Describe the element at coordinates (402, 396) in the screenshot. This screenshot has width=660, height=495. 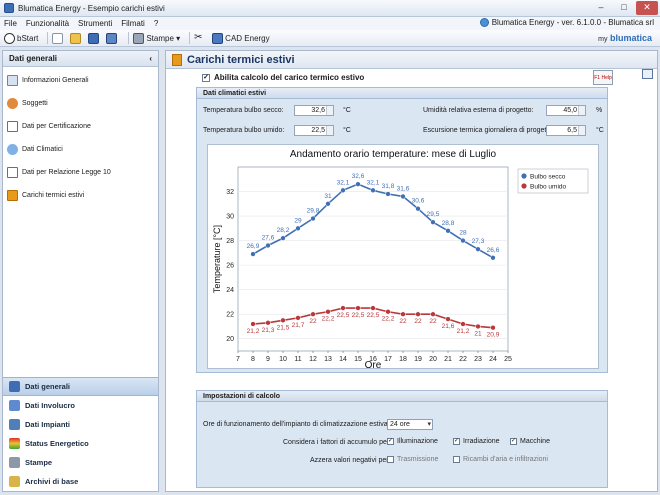
I see `group-title: Impostazioni di calcolo` at that location.